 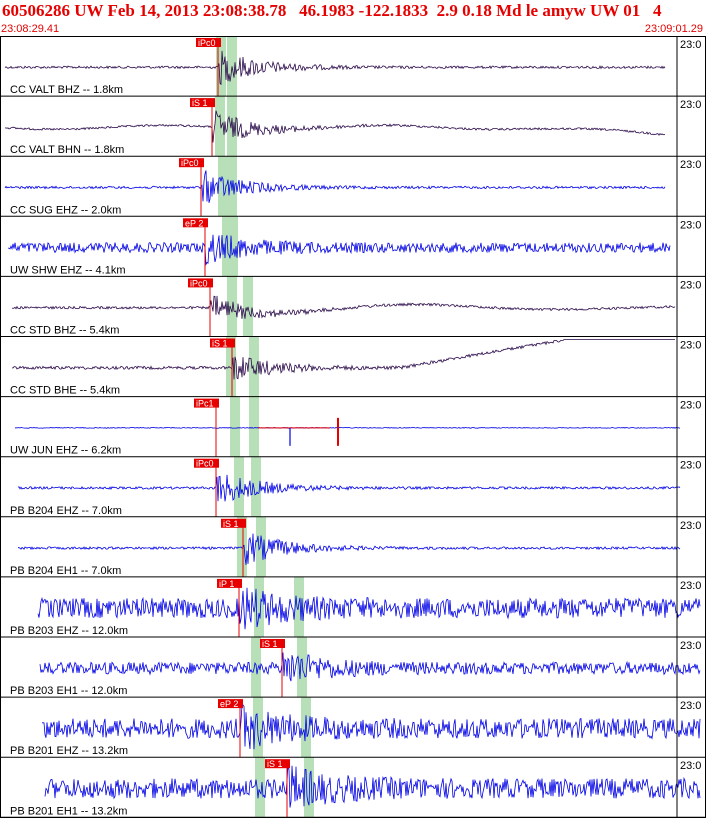 What do you see at coordinates (66, 511) in the screenshot?
I see `station-label: PB B204 EHZ -- 7.0km` at bounding box center [66, 511].